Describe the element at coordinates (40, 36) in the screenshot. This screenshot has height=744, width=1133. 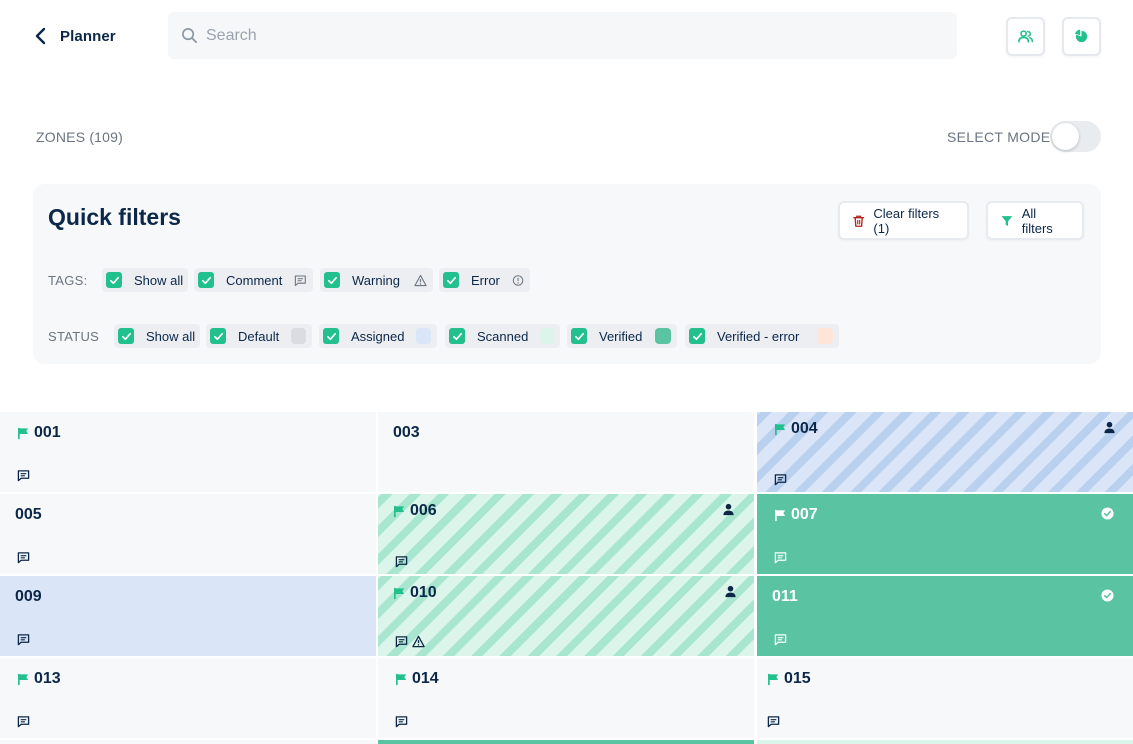
I see `chevron-left-icon` at that location.